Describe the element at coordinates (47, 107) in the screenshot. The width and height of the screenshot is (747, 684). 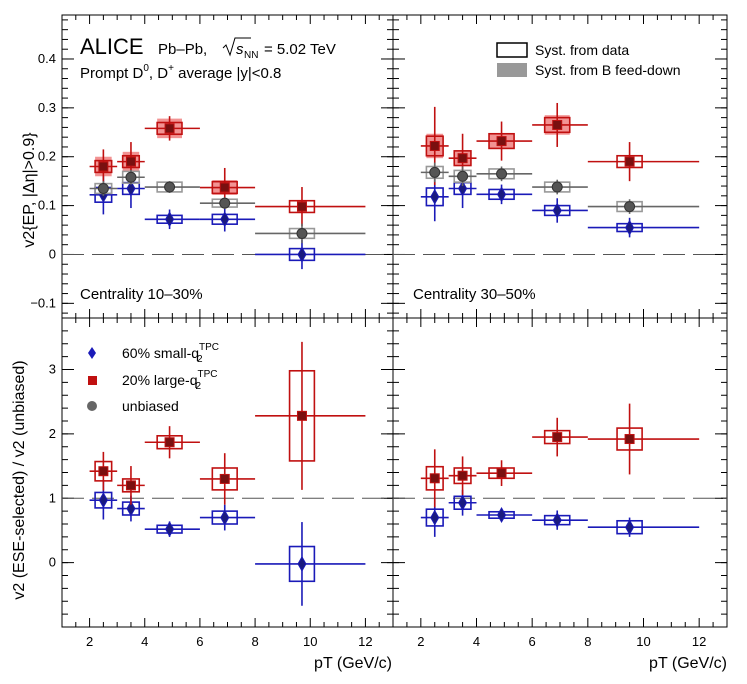
I see `y-tick-label: 0.3` at that location.